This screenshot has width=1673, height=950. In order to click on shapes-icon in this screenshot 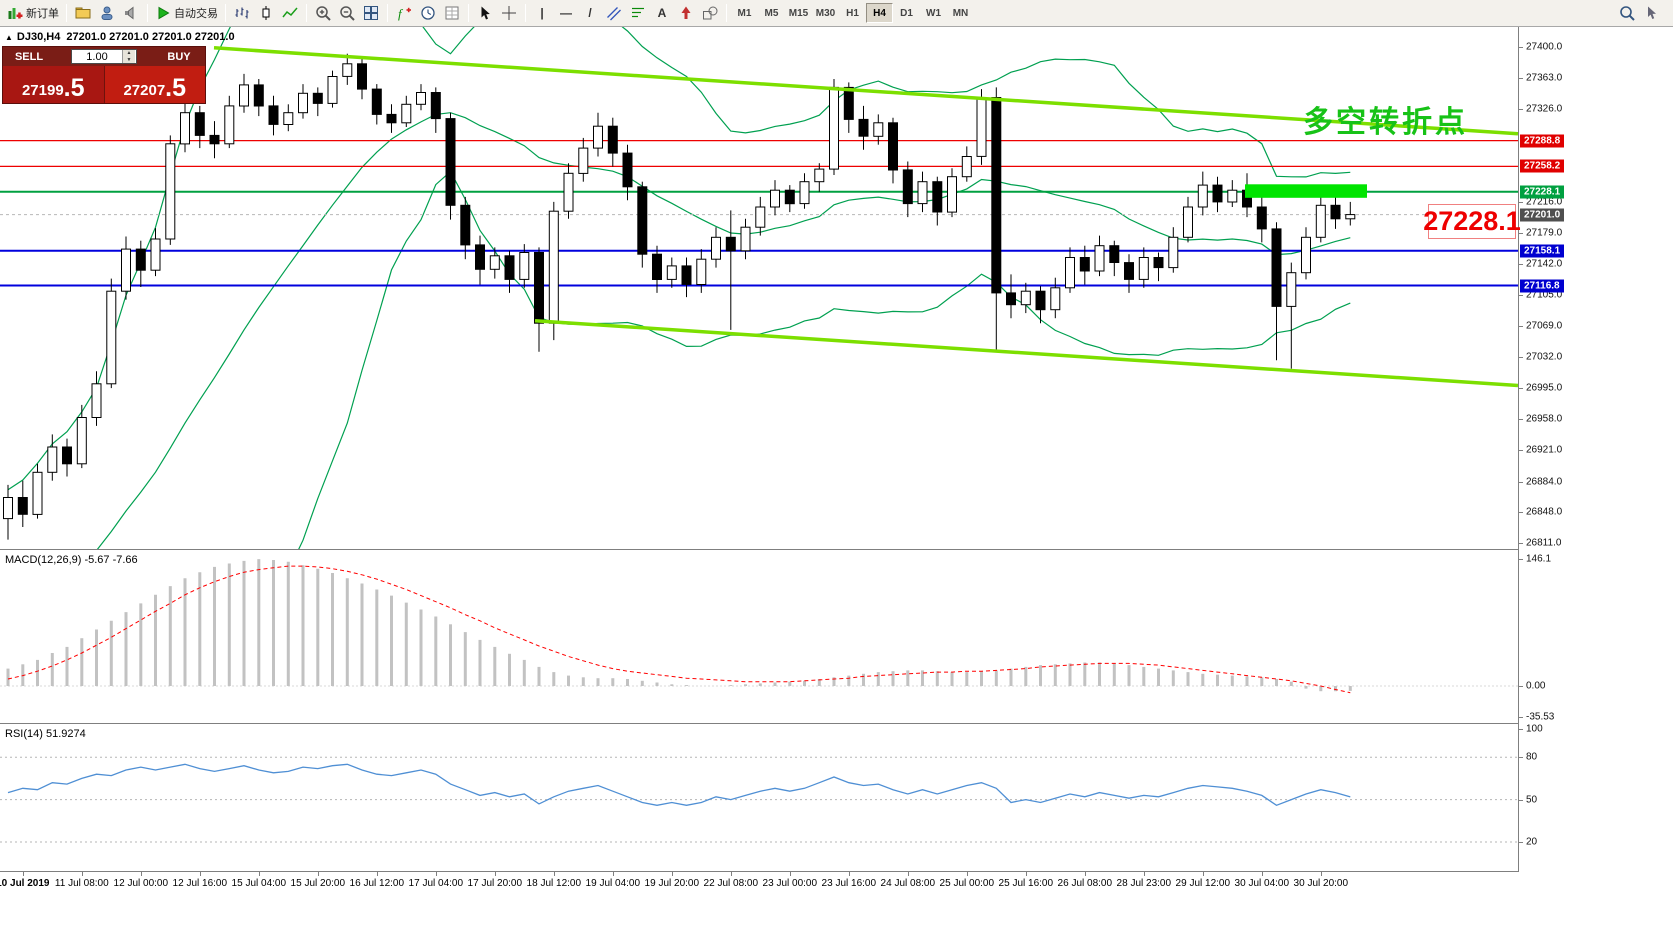, I will do `click(710, 13)`.